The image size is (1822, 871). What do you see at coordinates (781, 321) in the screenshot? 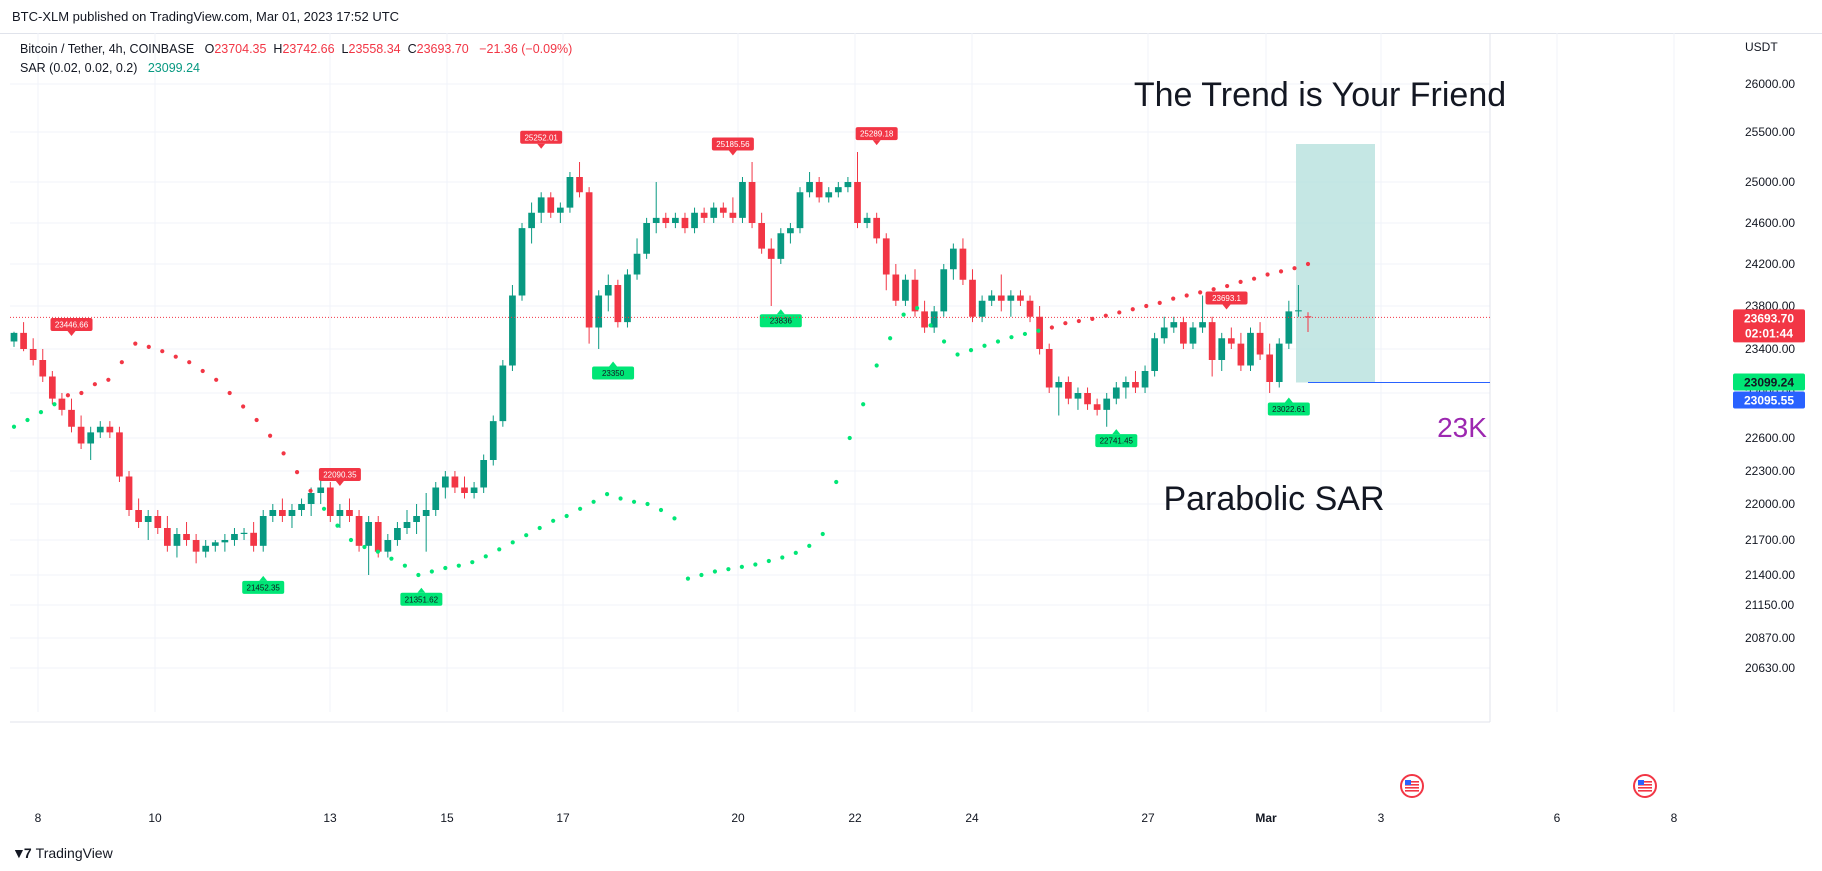
I see `sar-label-text: 23836` at bounding box center [781, 321].